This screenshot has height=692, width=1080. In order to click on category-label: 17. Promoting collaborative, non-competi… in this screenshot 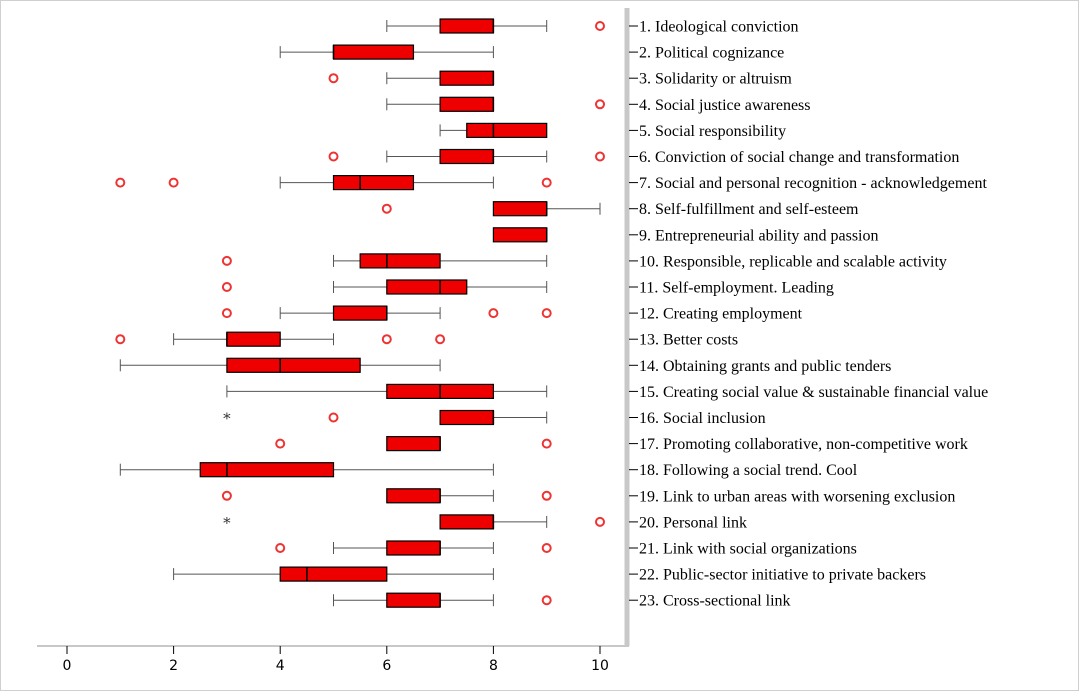, I will do `click(803, 444)`.